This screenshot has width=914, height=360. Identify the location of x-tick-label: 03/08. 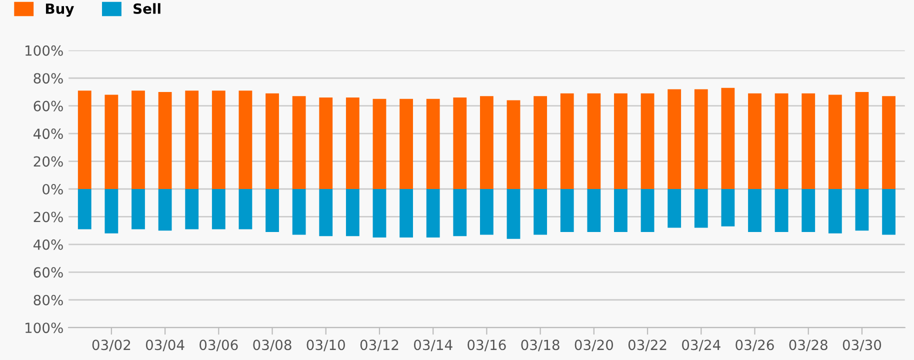
(272, 346).